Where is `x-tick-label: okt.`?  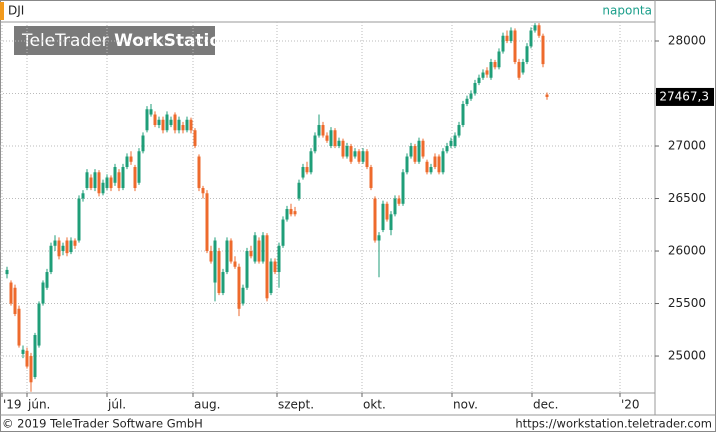 x-tick-label: okt. is located at coordinates (374, 405).